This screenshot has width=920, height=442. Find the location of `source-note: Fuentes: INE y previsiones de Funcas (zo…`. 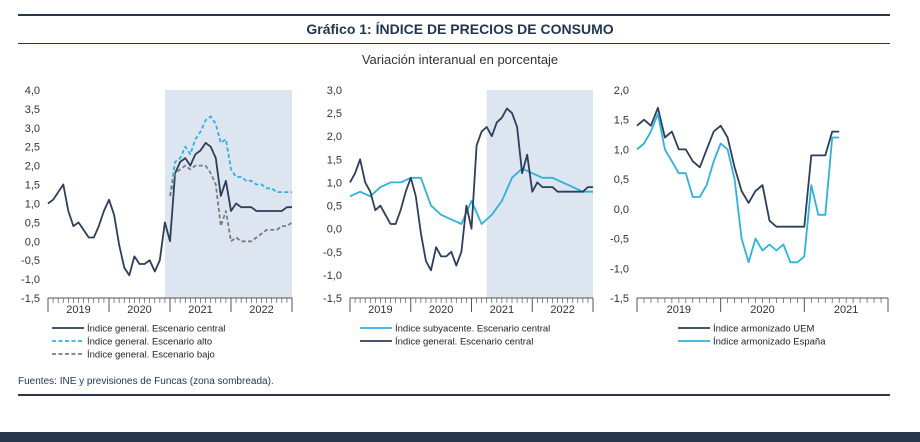

source-note: Fuentes: INE y previsiones de Funcas (zo… is located at coordinates (146, 381).